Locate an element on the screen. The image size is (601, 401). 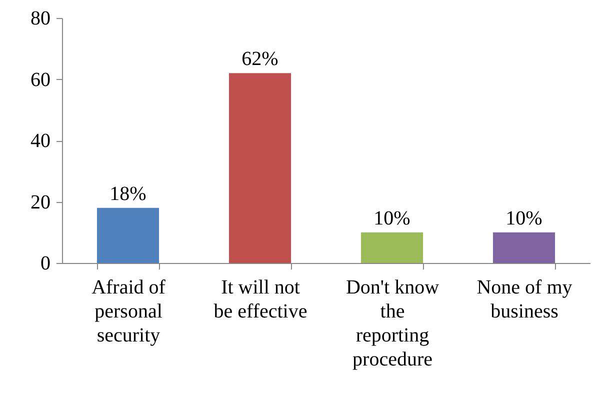
y-tick-label: 60 is located at coordinates (40, 79).